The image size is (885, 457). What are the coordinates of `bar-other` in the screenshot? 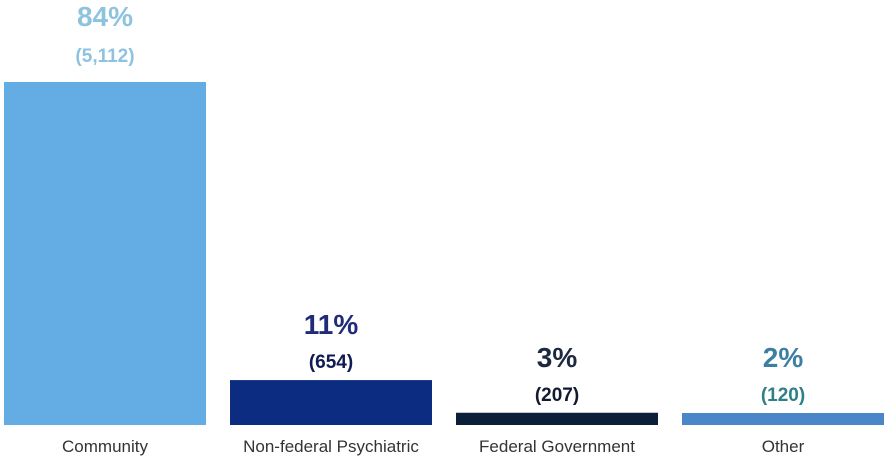 It's located at (783, 419).